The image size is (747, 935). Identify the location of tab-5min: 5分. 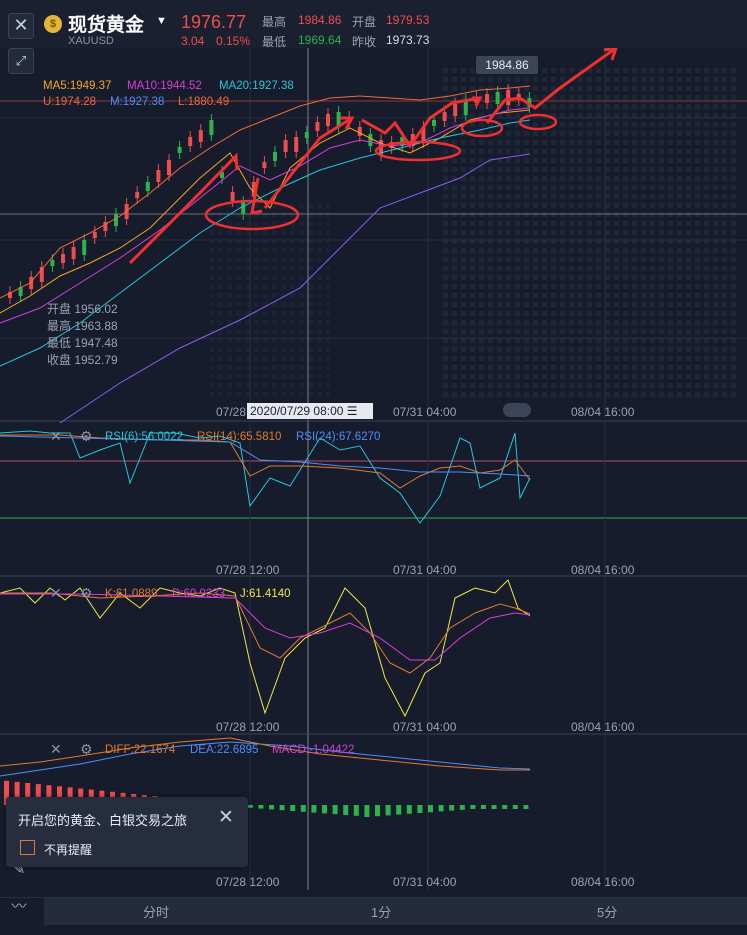
(607, 912).